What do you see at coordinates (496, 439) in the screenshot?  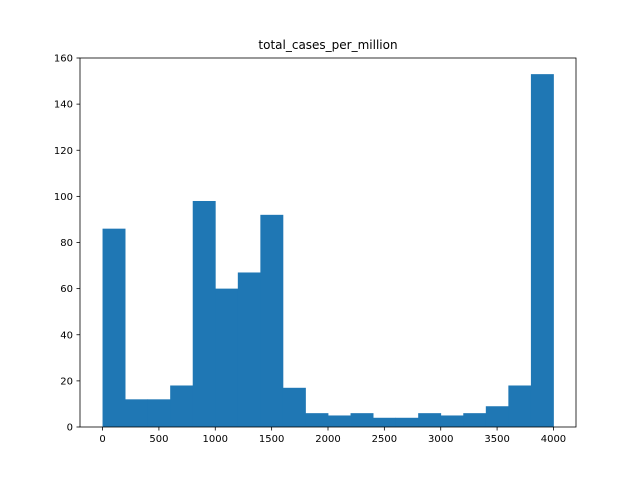 I see `x-tick-label-7: 3500` at bounding box center [496, 439].